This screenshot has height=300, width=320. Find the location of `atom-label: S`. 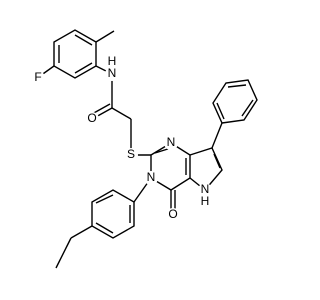

atom-label: S is located at coordinates (131, 154).